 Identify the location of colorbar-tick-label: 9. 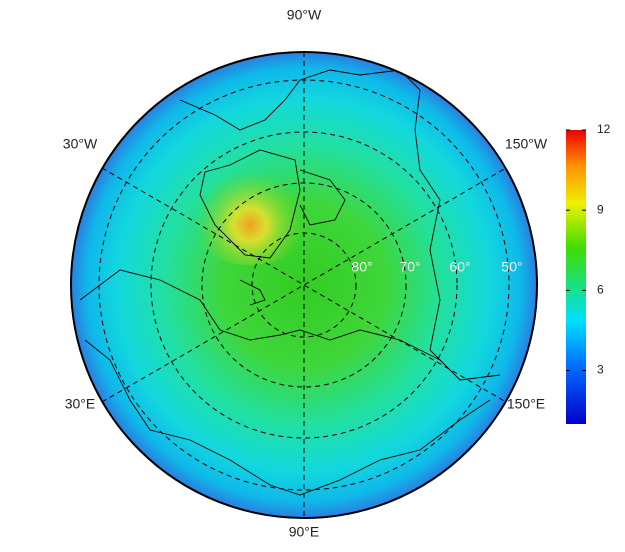
(600, 209).